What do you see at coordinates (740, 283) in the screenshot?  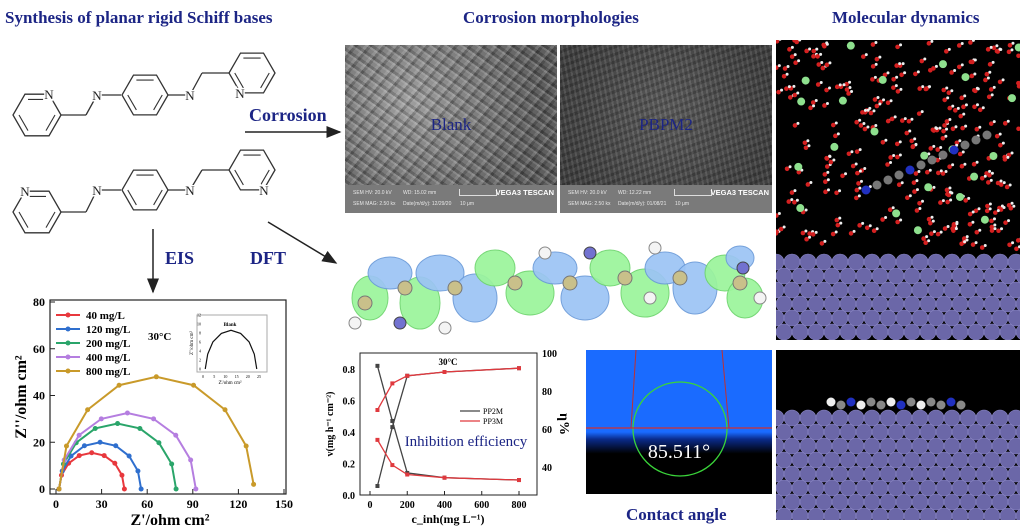 I see `carbon-atom-icon` at bounding box center [740, 283].